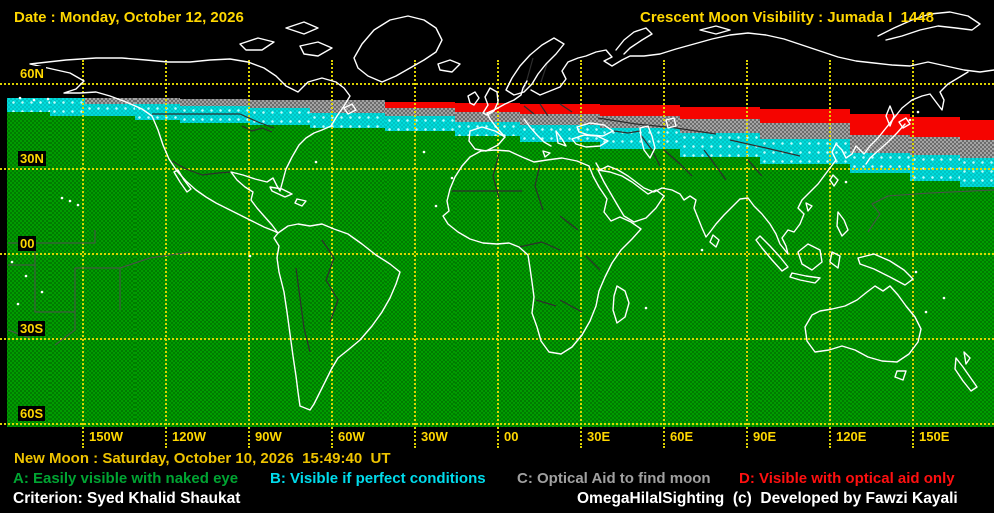 Image resolution: width=994 pixels, height=513 pixels. I want to click on scandinavia-coast, so click(535, 66).